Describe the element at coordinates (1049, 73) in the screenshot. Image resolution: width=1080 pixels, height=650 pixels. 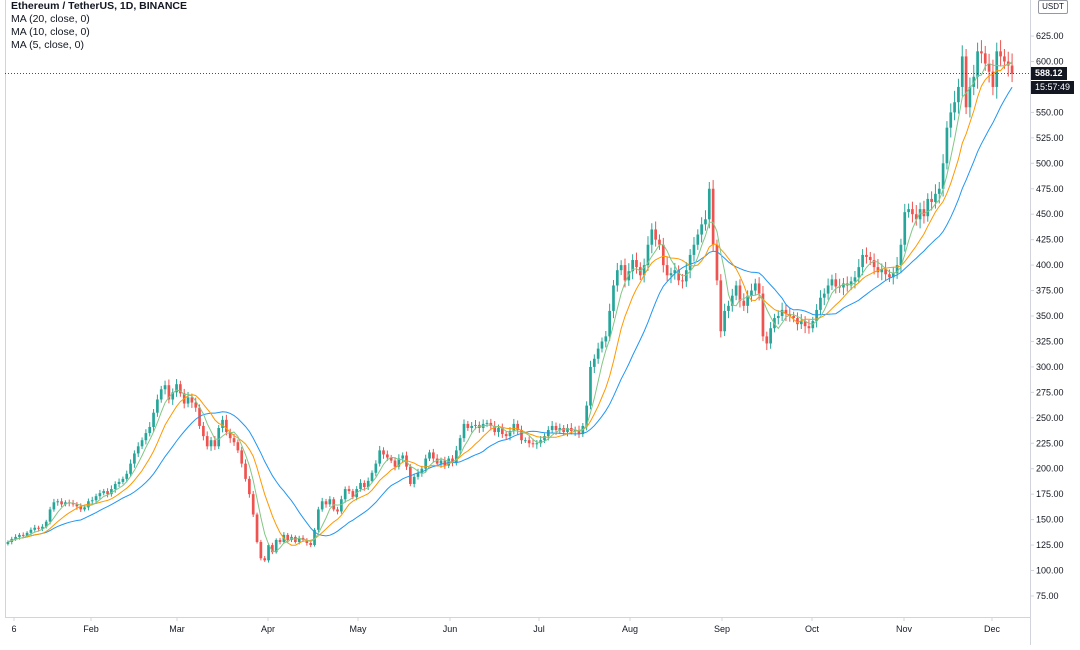
I see `last-price-badge: 588.12` at that location.